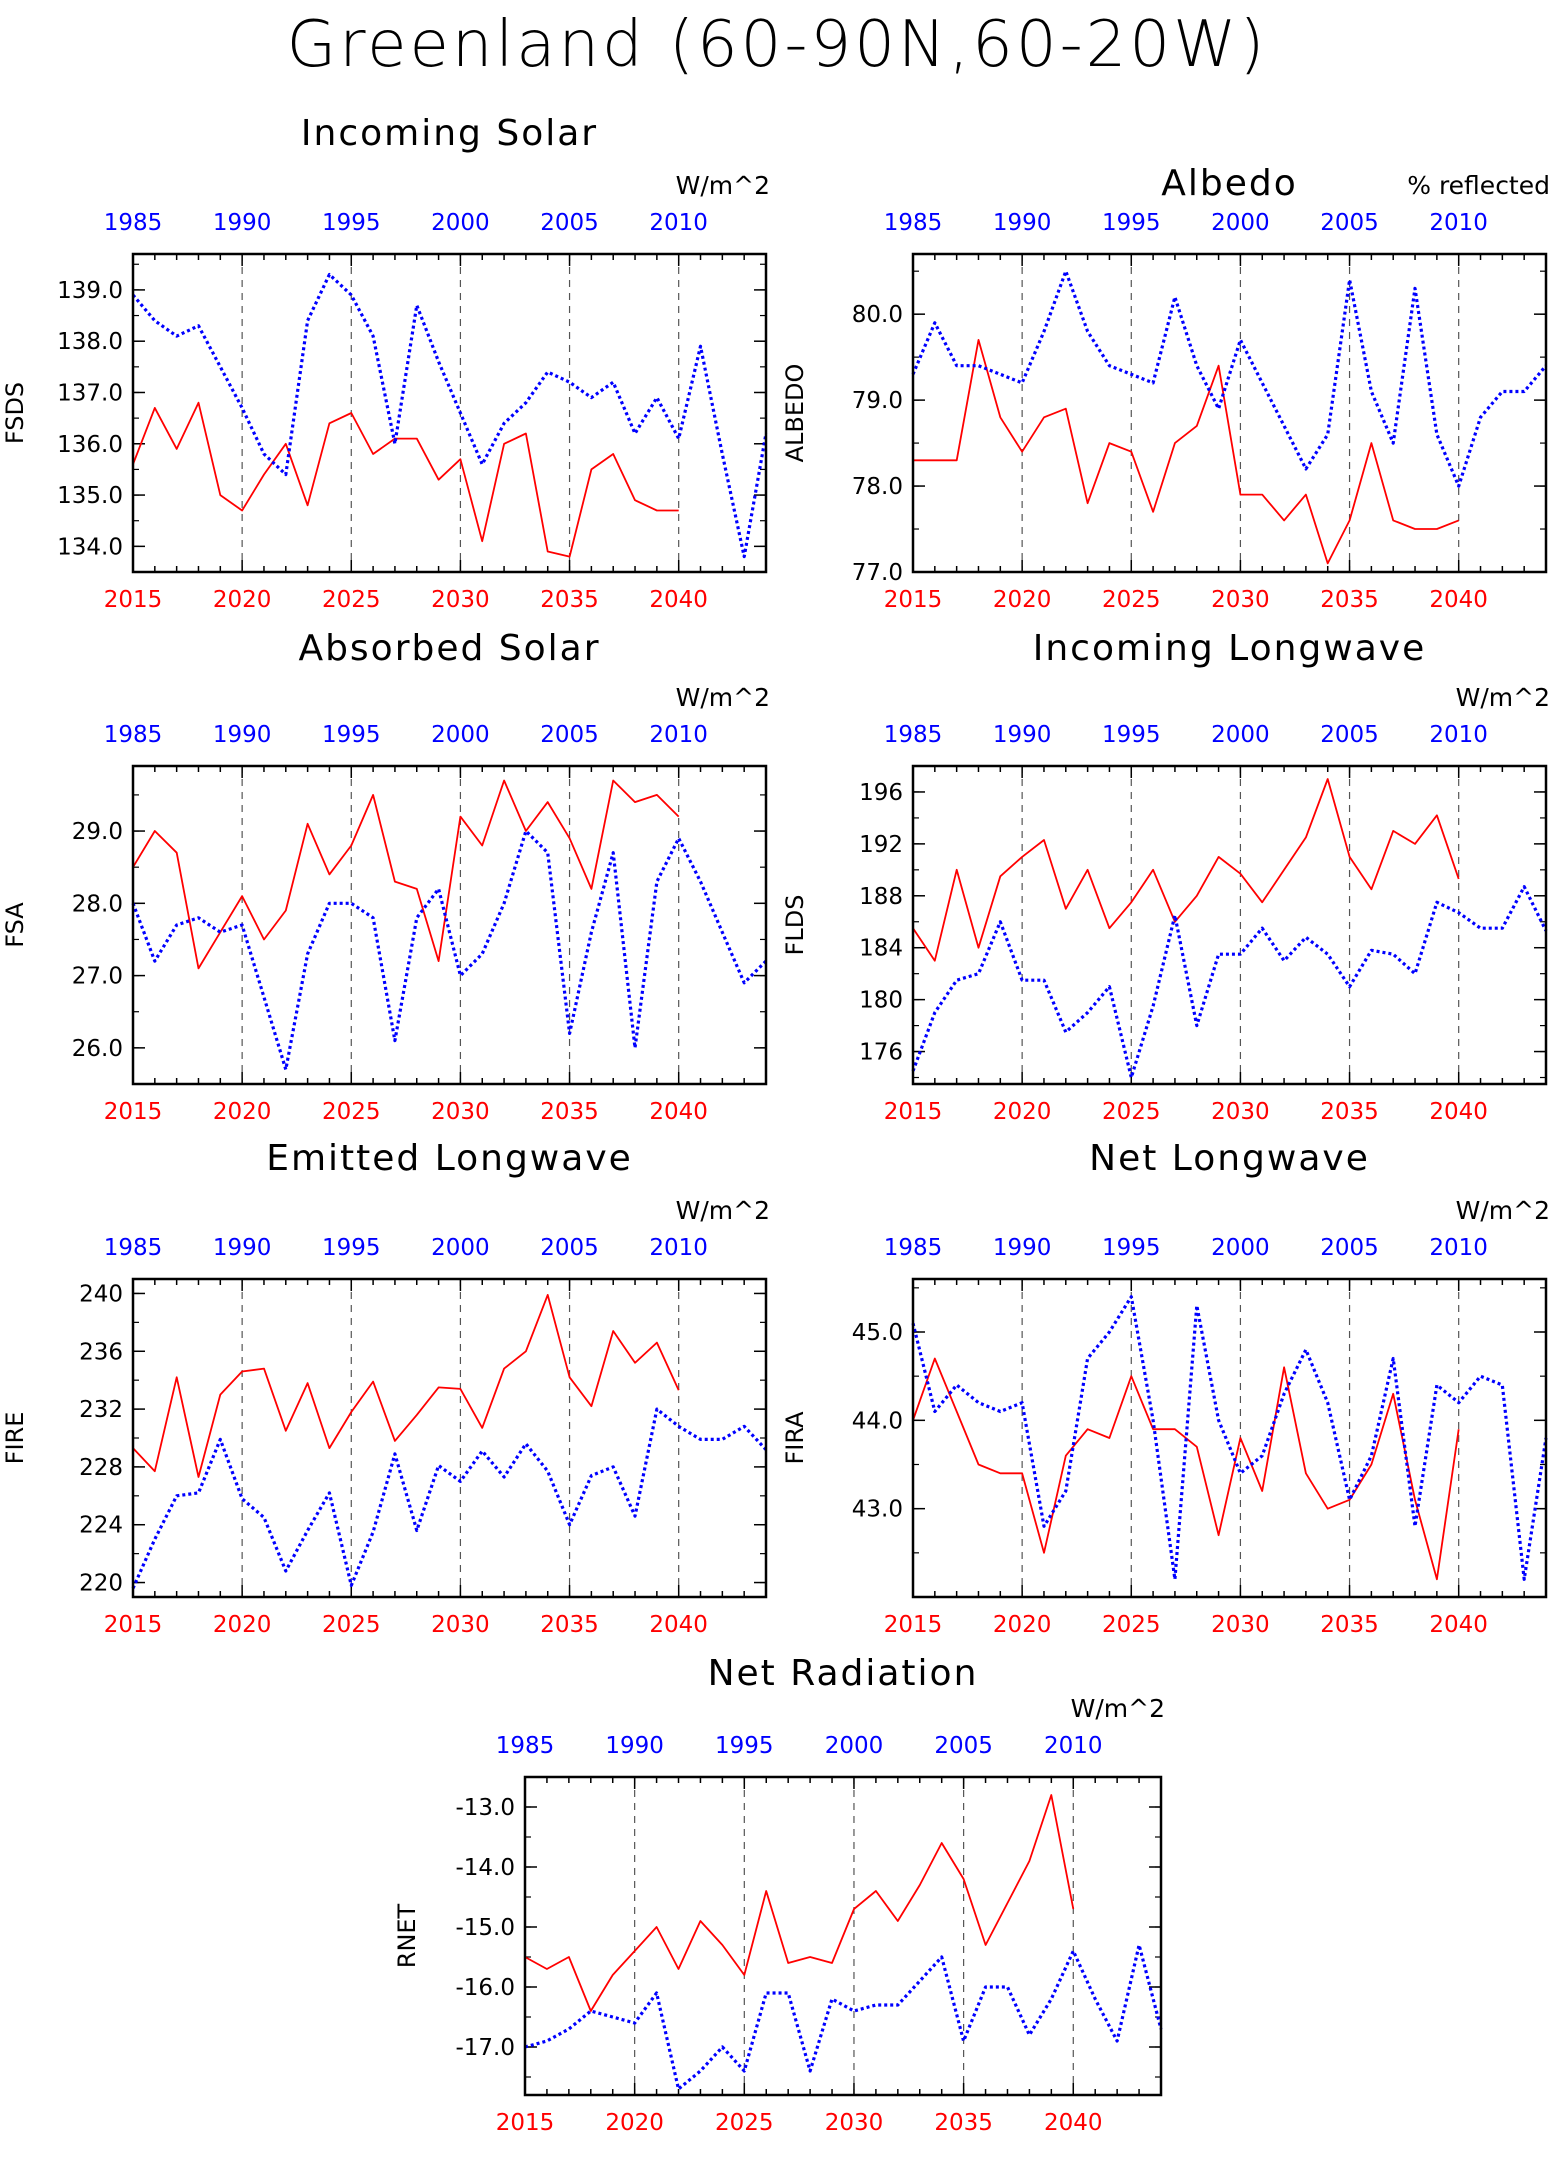 This screenshot has width=1555, height=2160. Describe the element at coordinates (795, 925) in the screenshot. I see `y-axis-label: FLDS` at that location.